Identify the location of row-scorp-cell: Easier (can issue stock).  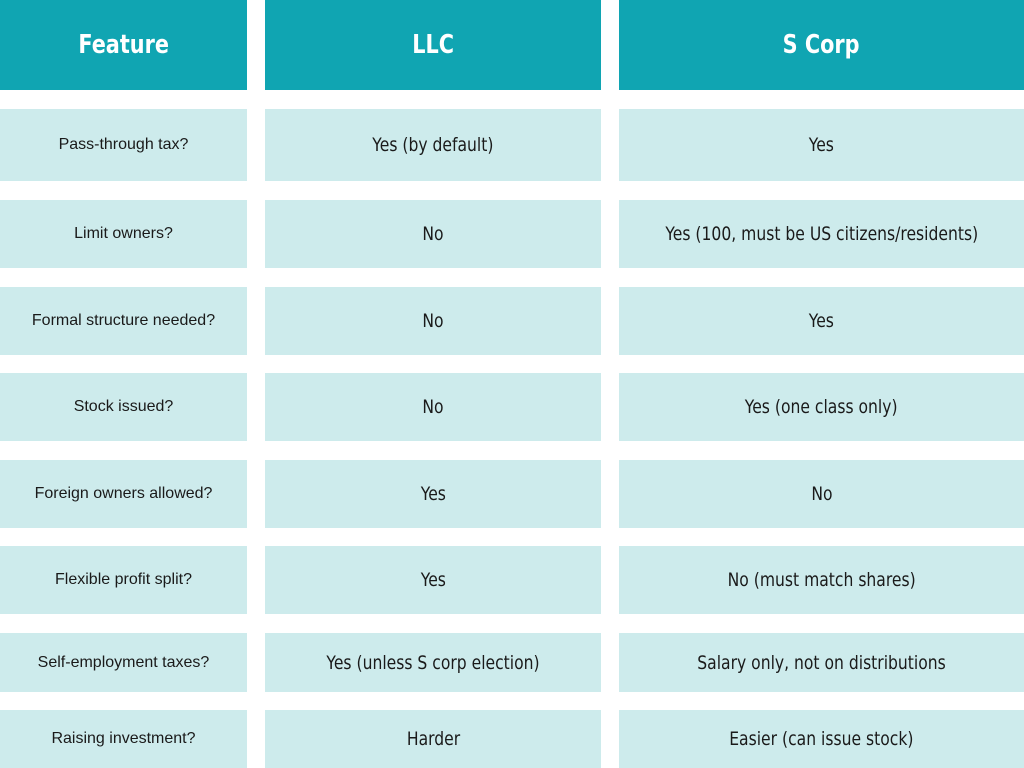
(821, 739).